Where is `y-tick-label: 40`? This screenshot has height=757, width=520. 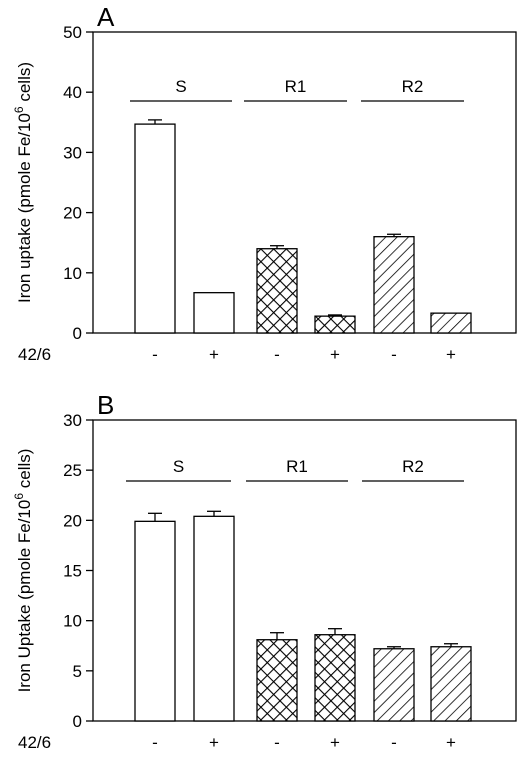
y-tick-label: 40 is located at coordinates (72, 92).